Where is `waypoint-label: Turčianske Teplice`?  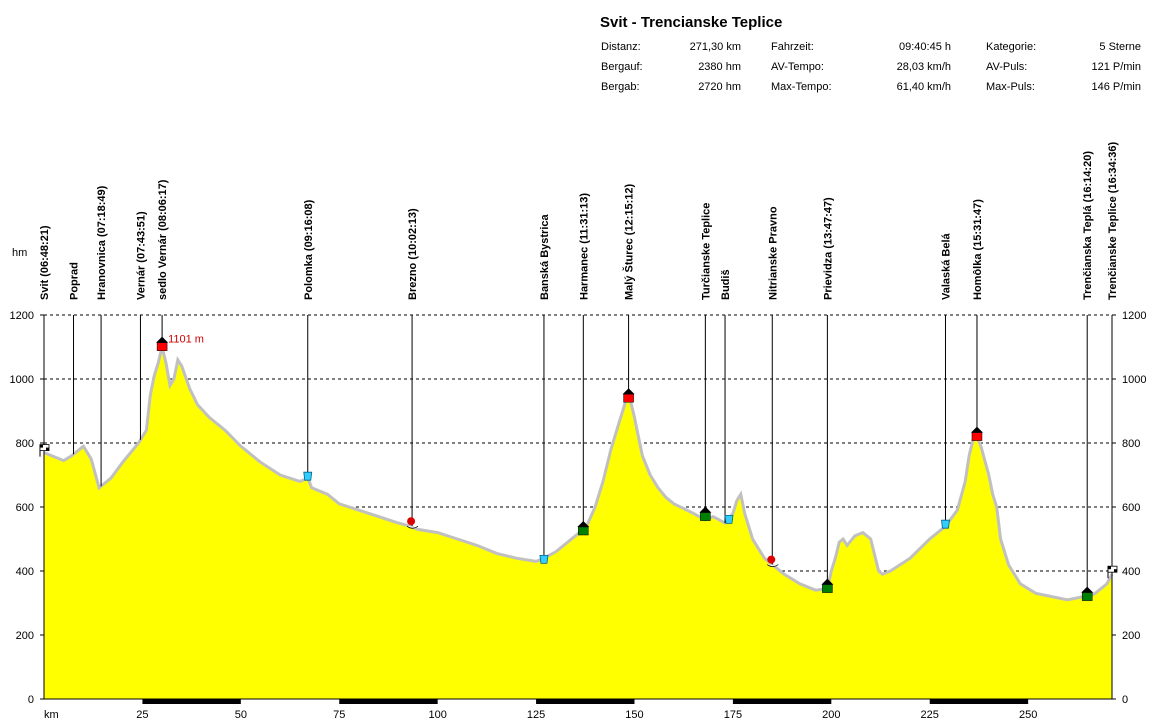
waypoint-label: Turčianske Teplice is located at coordinates (706, 251).